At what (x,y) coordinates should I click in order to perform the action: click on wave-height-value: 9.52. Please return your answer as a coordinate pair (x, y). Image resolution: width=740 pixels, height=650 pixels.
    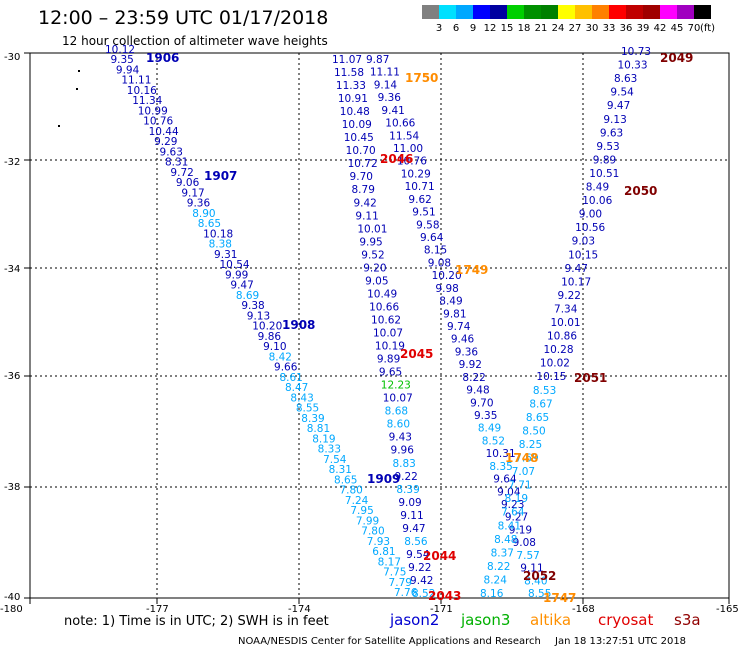
    Looking at the image, I should click on (372, 255).